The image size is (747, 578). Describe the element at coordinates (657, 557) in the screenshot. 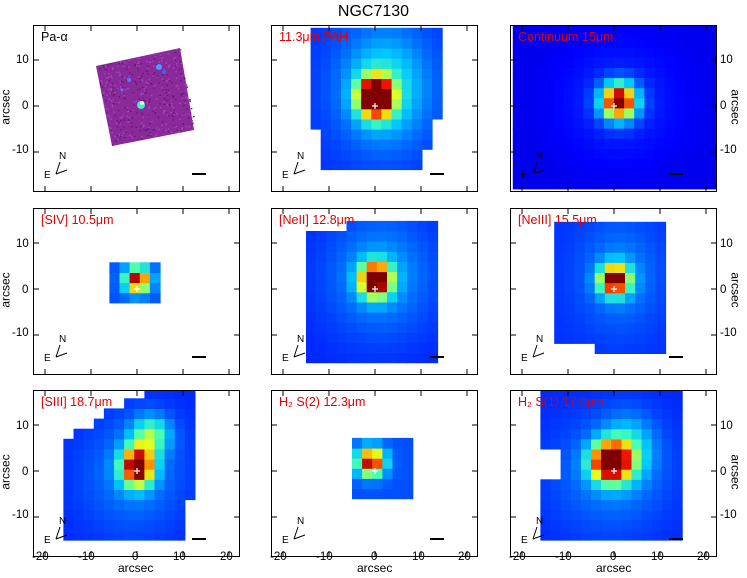

I see `x-tick: 10` at that location.